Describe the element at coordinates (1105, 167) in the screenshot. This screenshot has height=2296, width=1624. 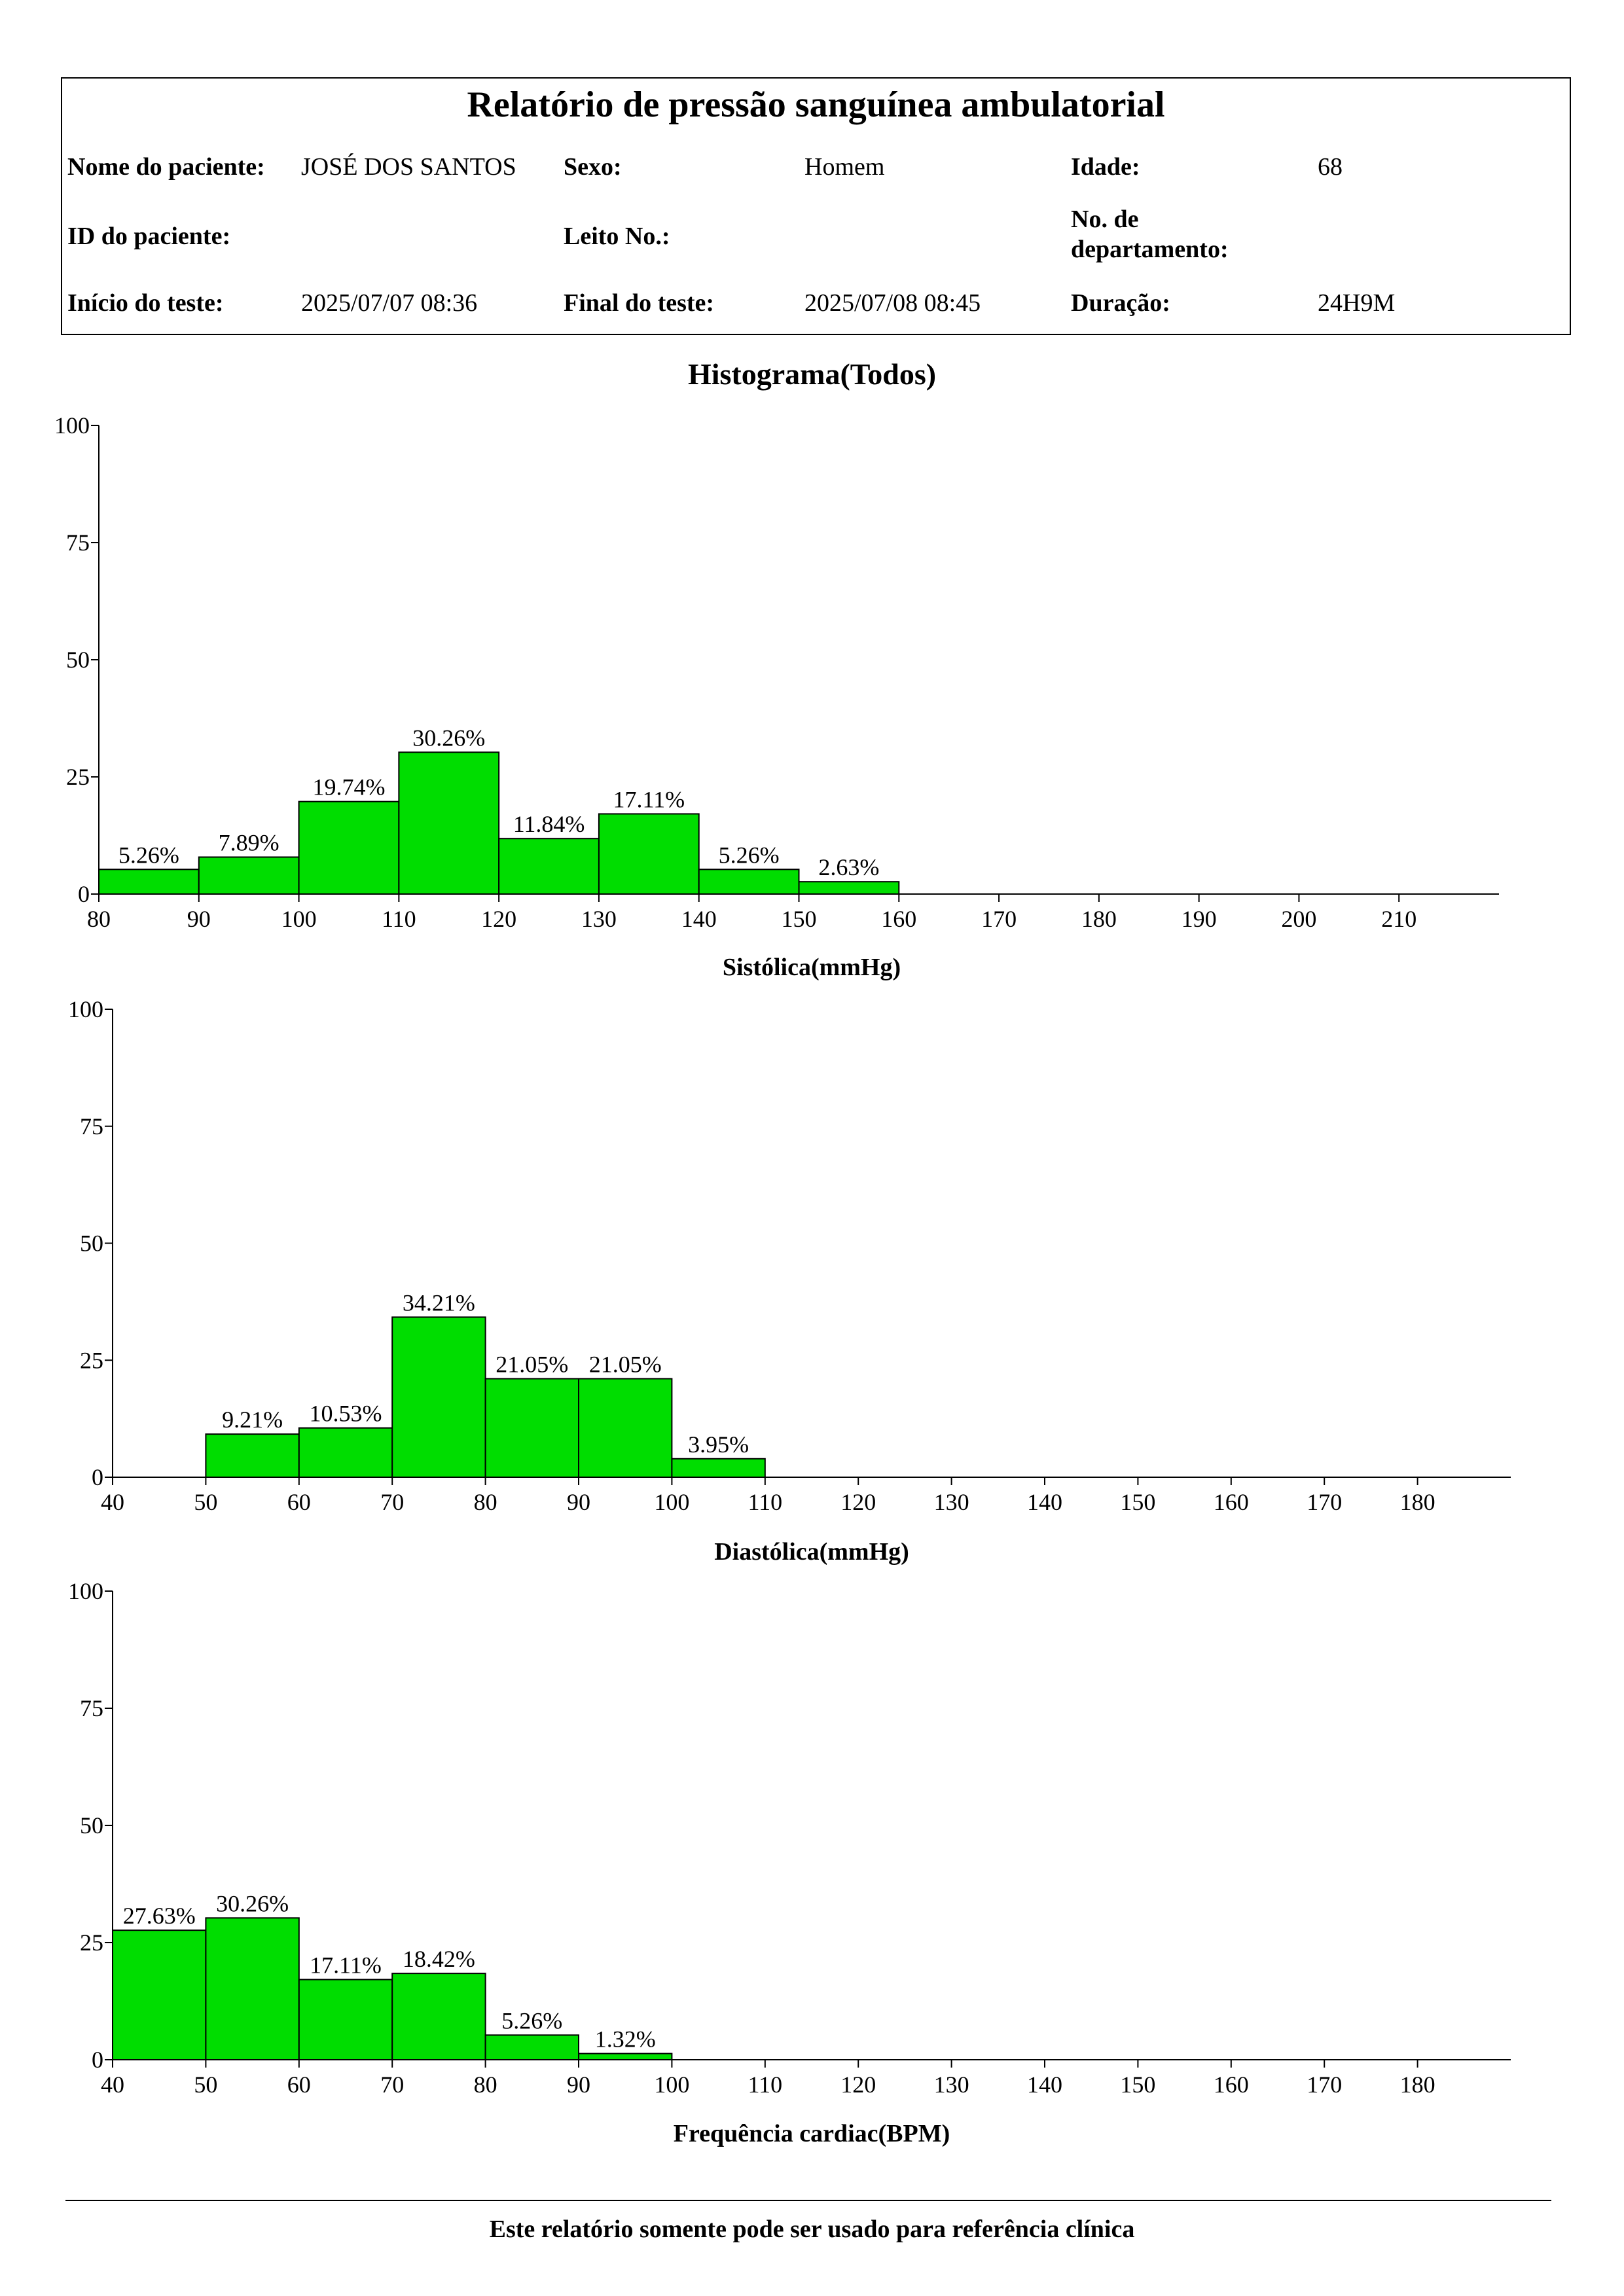
I see `age-label: Idade:` at that location.